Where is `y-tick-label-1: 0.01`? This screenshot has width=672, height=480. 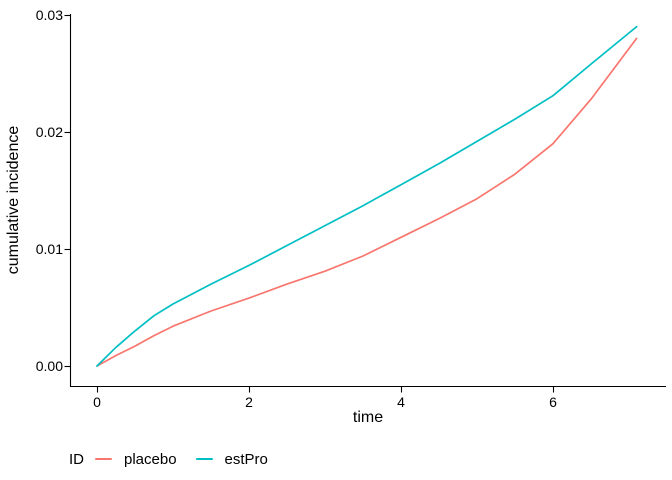
y-tick-label-1: 0.01 is located at coordinates (49, 249).